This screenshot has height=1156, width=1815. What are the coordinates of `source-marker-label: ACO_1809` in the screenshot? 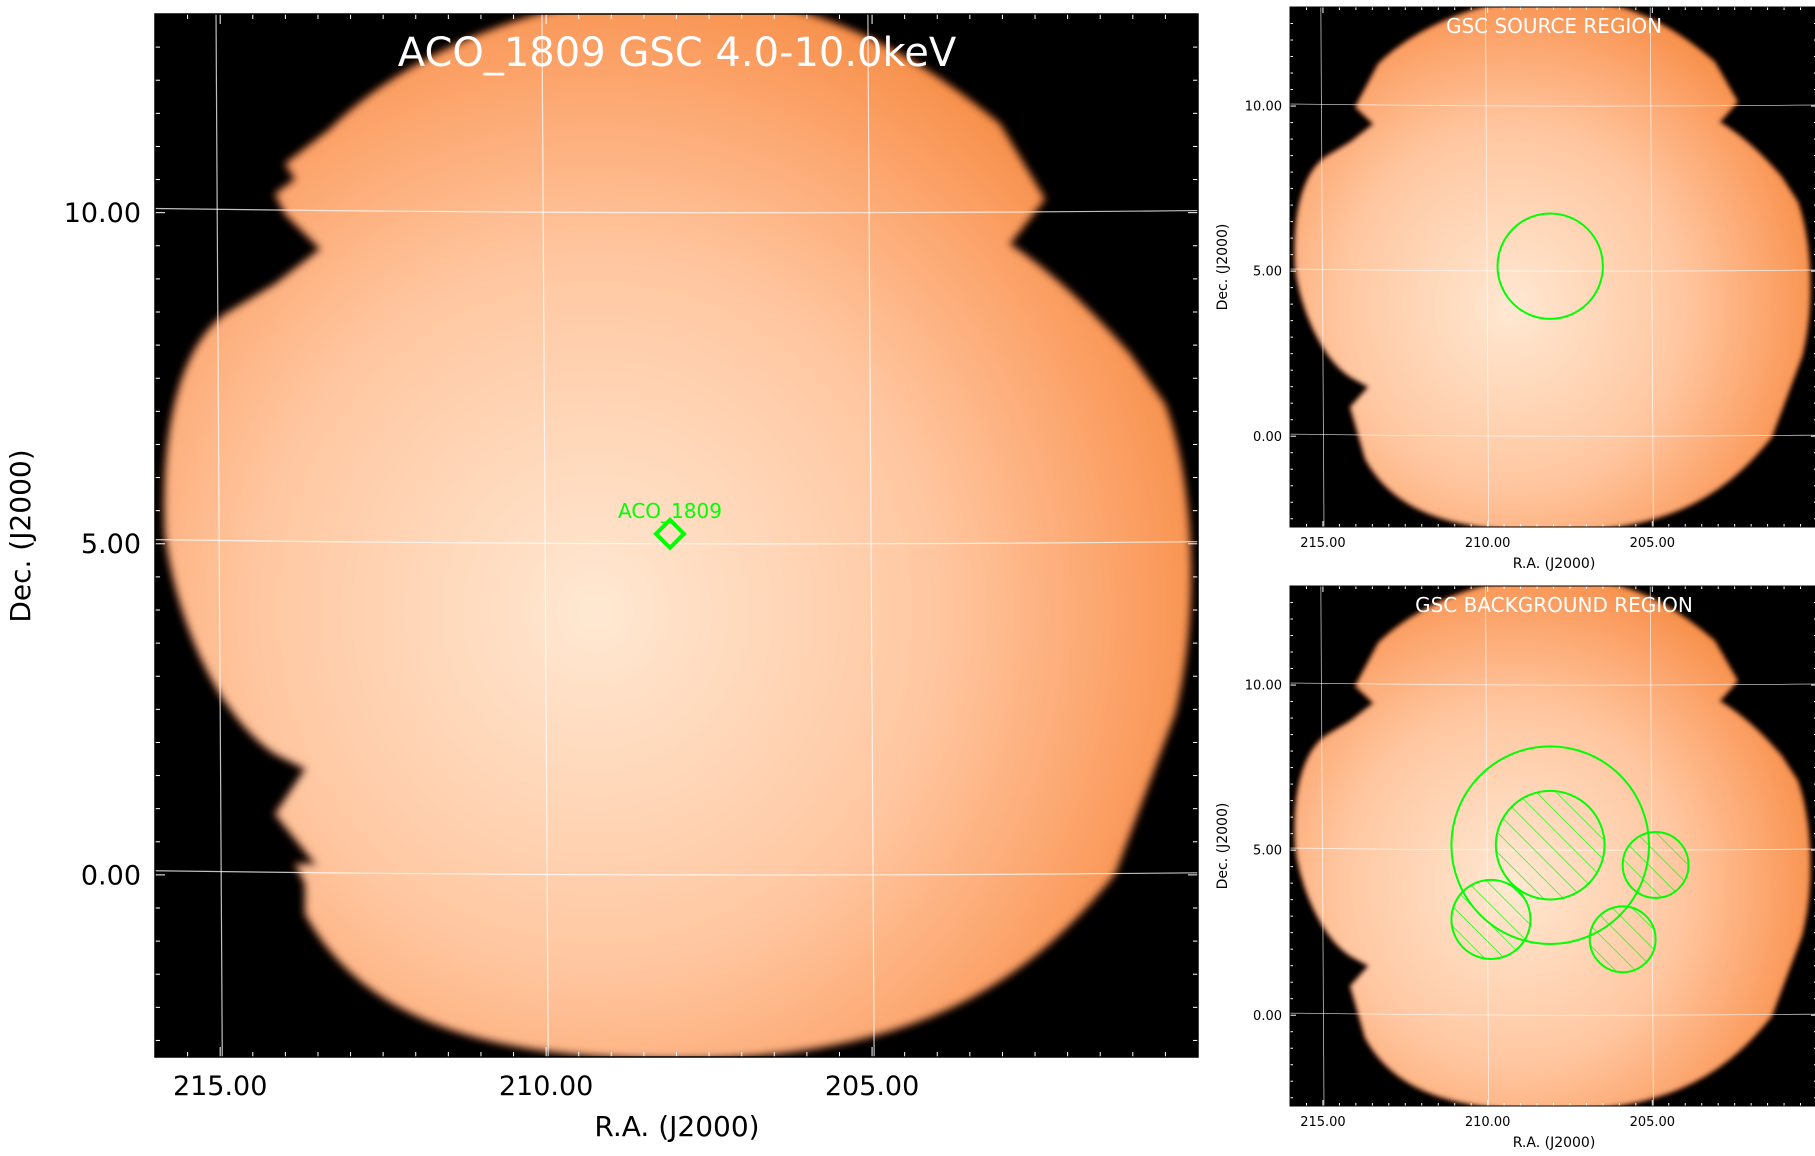 It's located at (670, 511).